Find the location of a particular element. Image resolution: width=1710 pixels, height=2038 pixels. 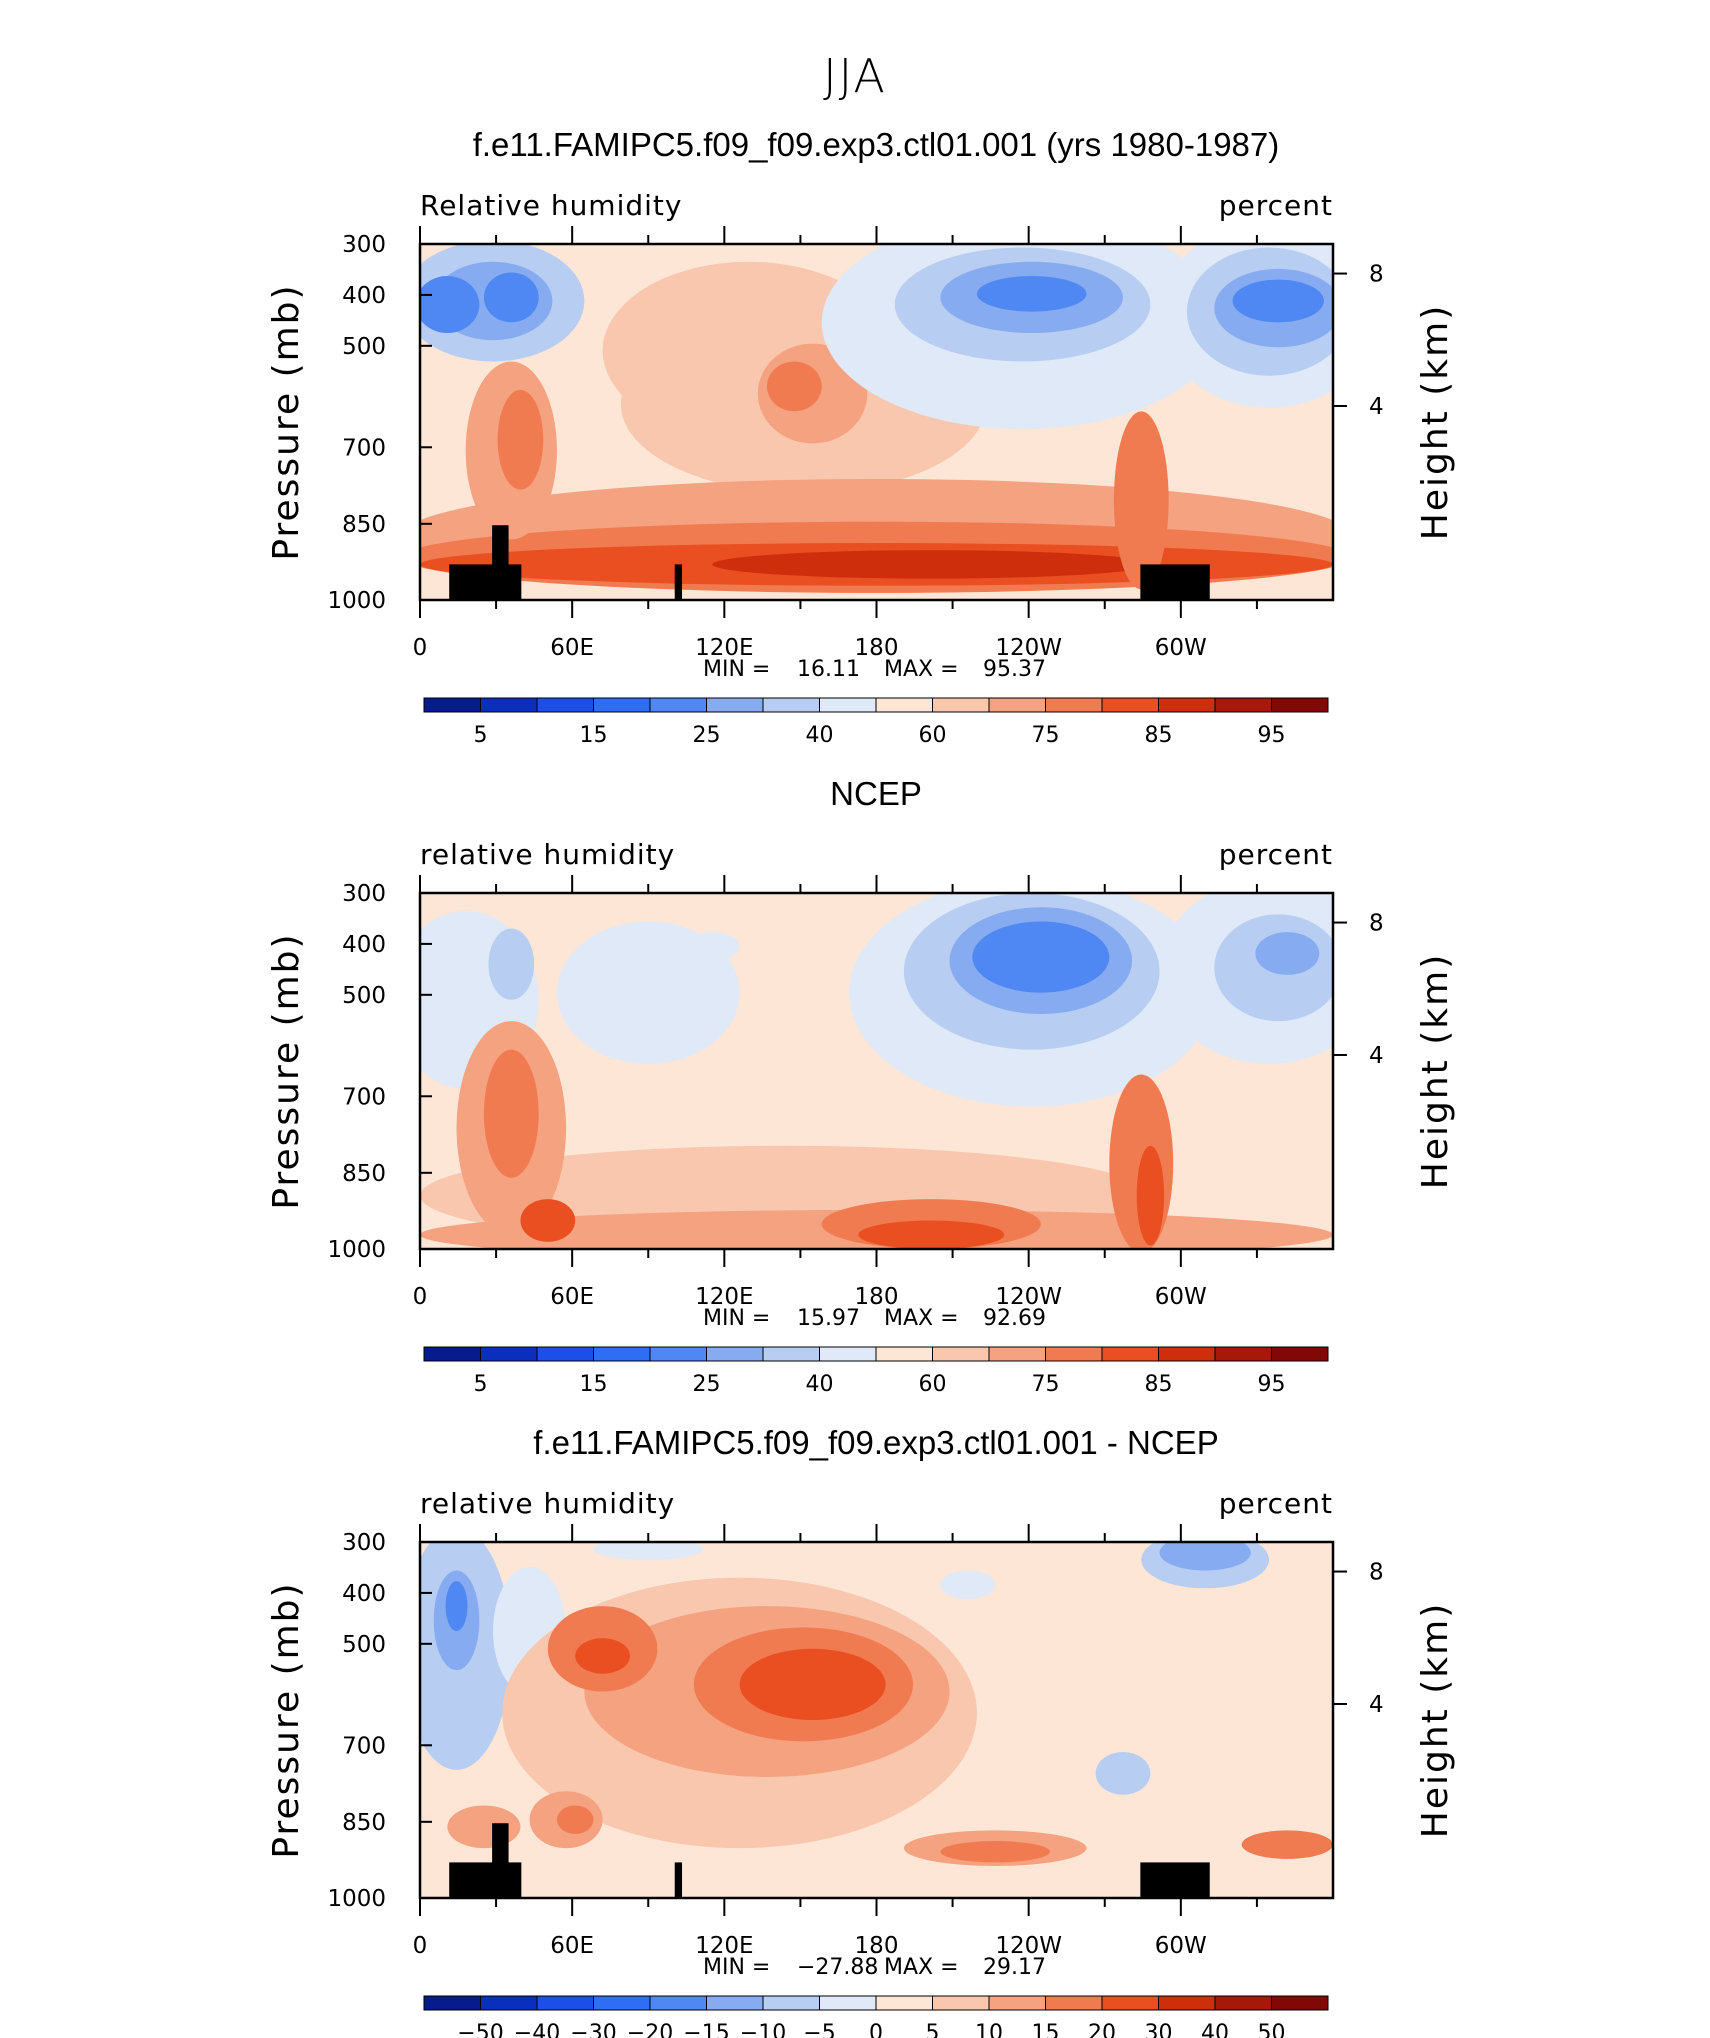

max-label: MAX = is located at coordinates (921, 1318).